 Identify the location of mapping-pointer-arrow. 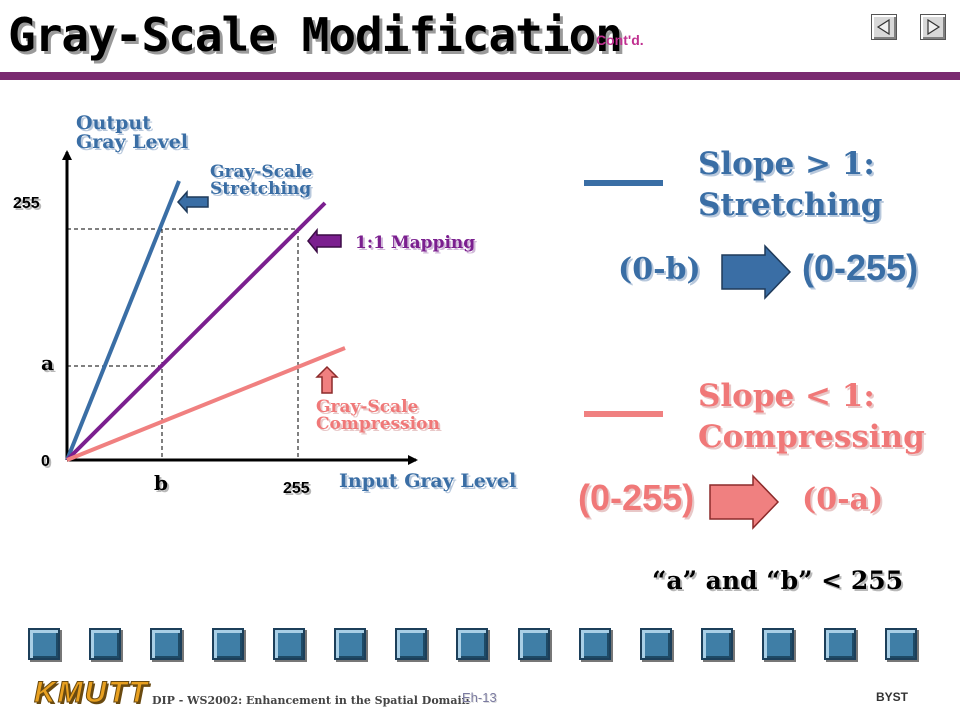
(324, 241).